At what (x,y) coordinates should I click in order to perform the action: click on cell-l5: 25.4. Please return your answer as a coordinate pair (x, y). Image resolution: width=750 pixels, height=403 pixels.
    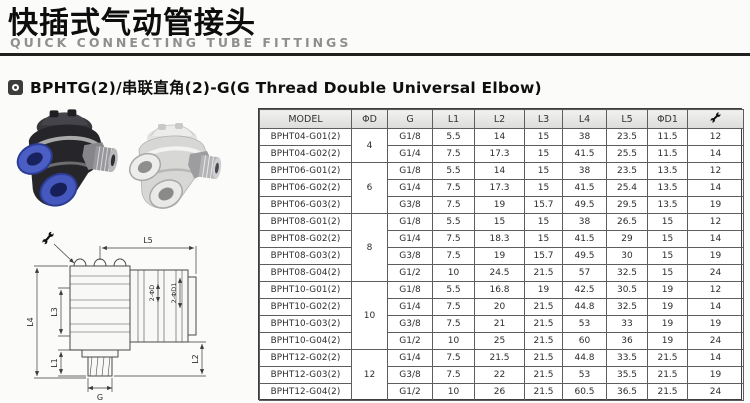
    Looking at the image, I should click on (627, 188).